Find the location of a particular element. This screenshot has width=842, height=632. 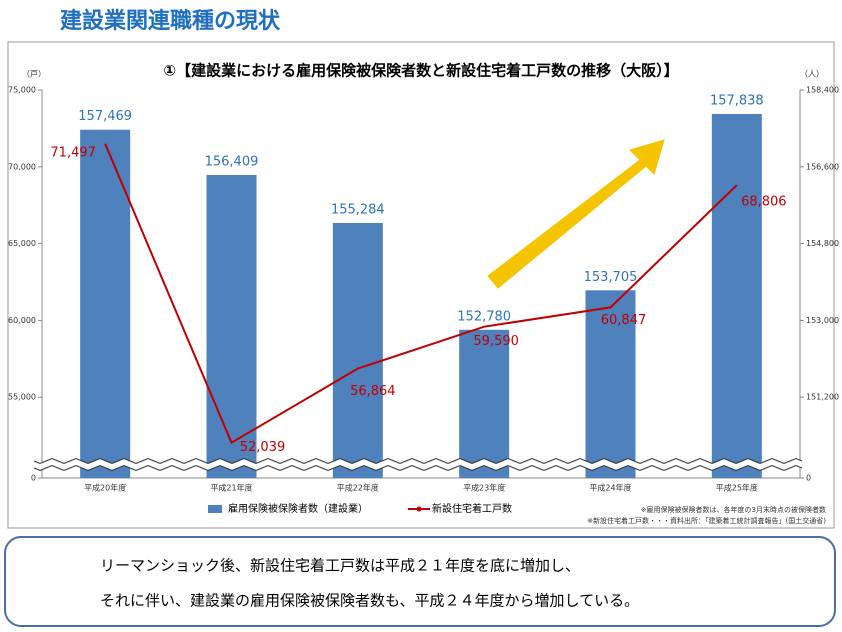

note: ※新設住宅着工戸数・・・資料出所：「建築着工統計調査報告」(国土交通省) is located at coordinates (706, 520).